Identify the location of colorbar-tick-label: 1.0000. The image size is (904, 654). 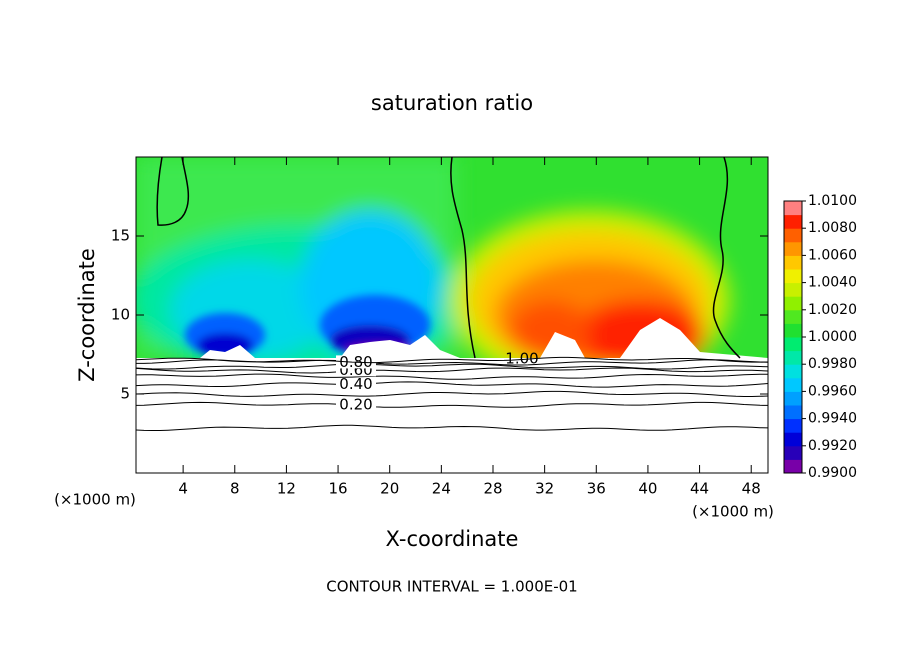
(832, 337).